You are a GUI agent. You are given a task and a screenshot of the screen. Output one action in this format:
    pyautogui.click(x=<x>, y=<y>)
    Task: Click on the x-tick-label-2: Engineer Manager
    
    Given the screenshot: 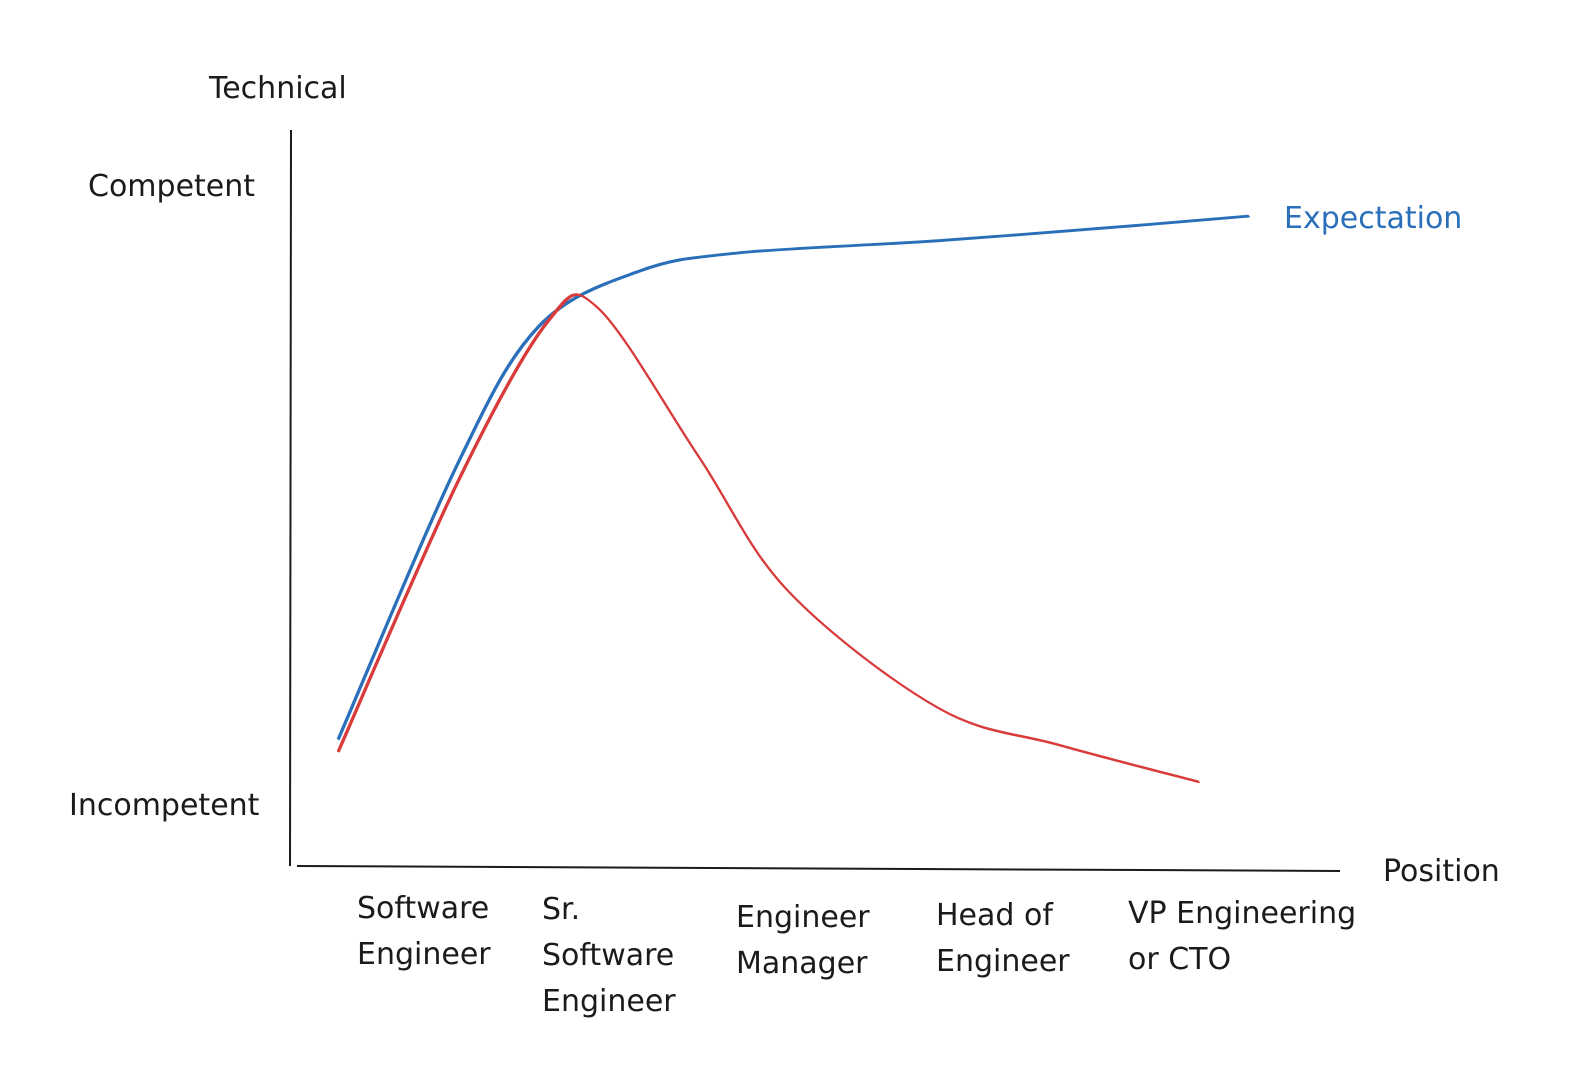 What is the action you would take?
    pyautogui.click(x=803, y=940)
    